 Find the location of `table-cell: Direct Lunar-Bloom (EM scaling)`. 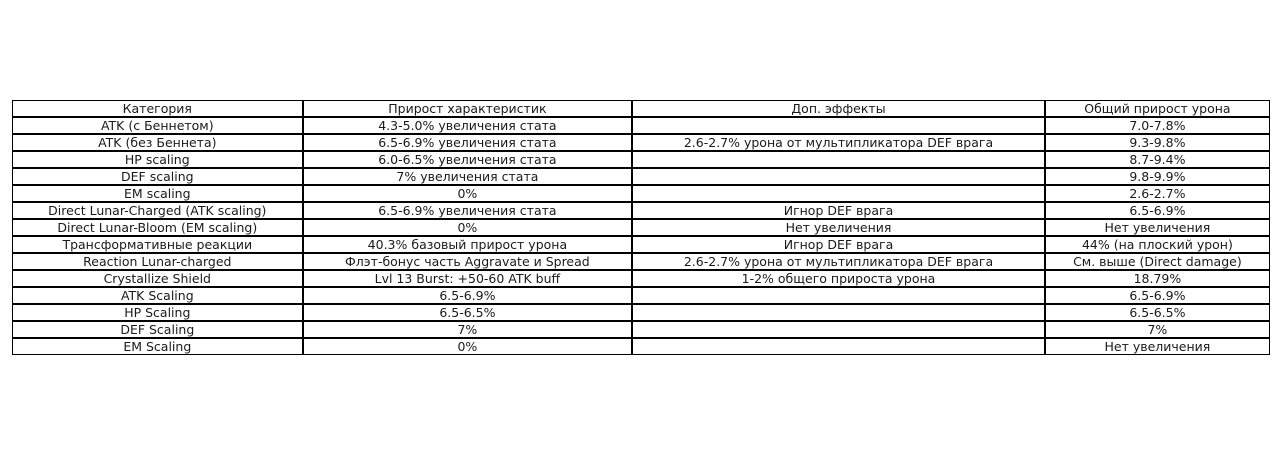

table-cell: Direct Lunar-Bloom (EM scaling) is located at coordinates (157, 227).